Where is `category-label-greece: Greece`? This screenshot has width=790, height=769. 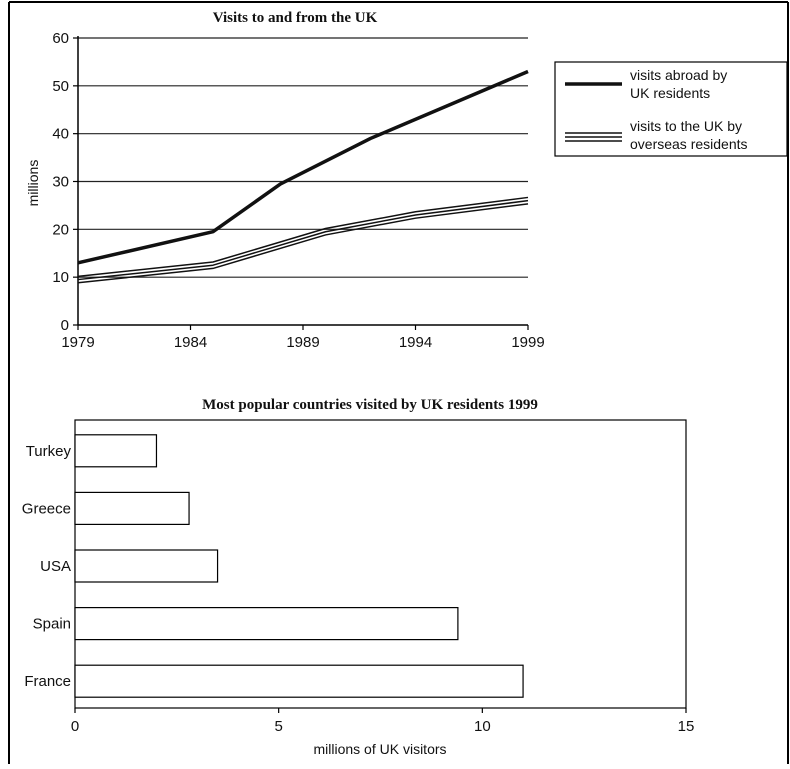
category-label-greece: Greece is located at coordinates (46, 508).